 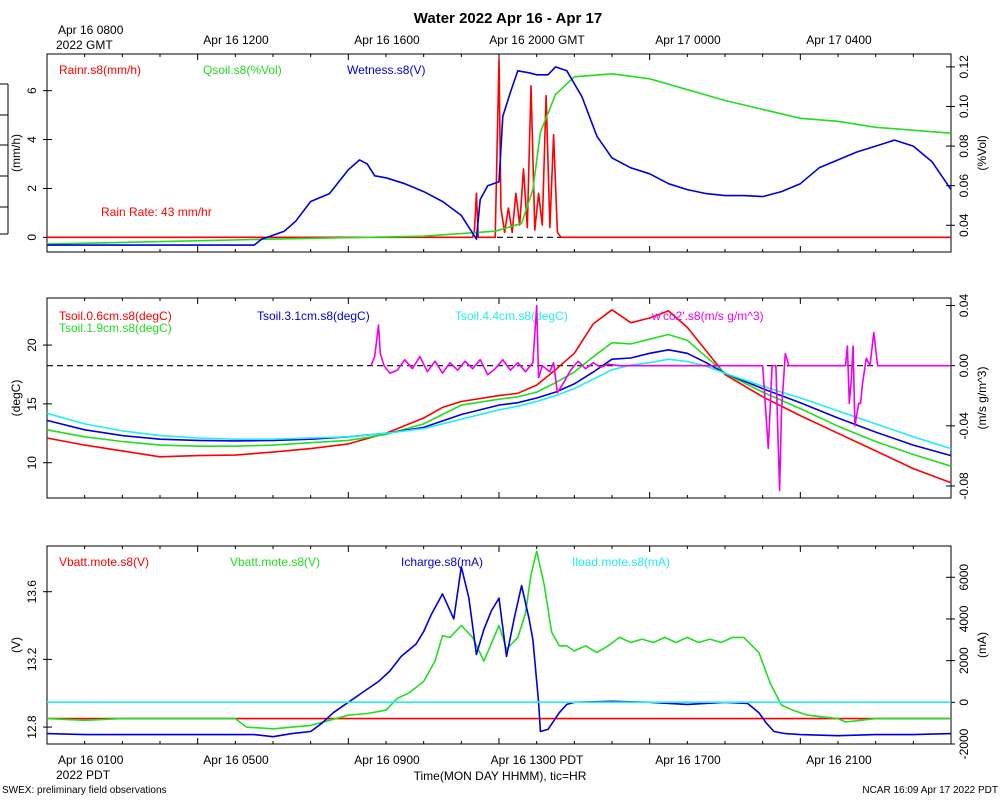 What do you see at coordinates (964, 186) in the screenshot?
I see `right-y-tick-label: 0.06` at bounding box center [964, 186].